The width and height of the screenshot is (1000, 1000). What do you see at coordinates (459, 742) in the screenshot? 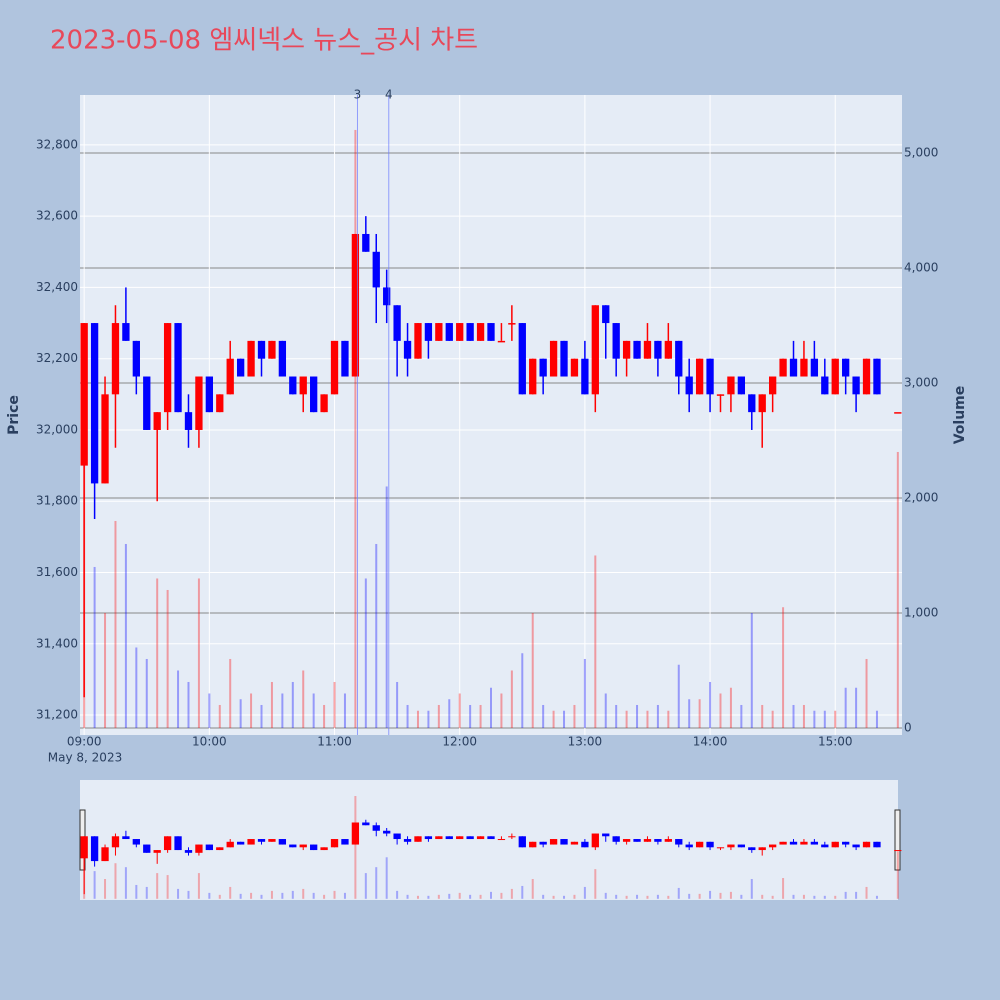
I see `x-tick-label: 12:00` at bounding box center [459, 742].